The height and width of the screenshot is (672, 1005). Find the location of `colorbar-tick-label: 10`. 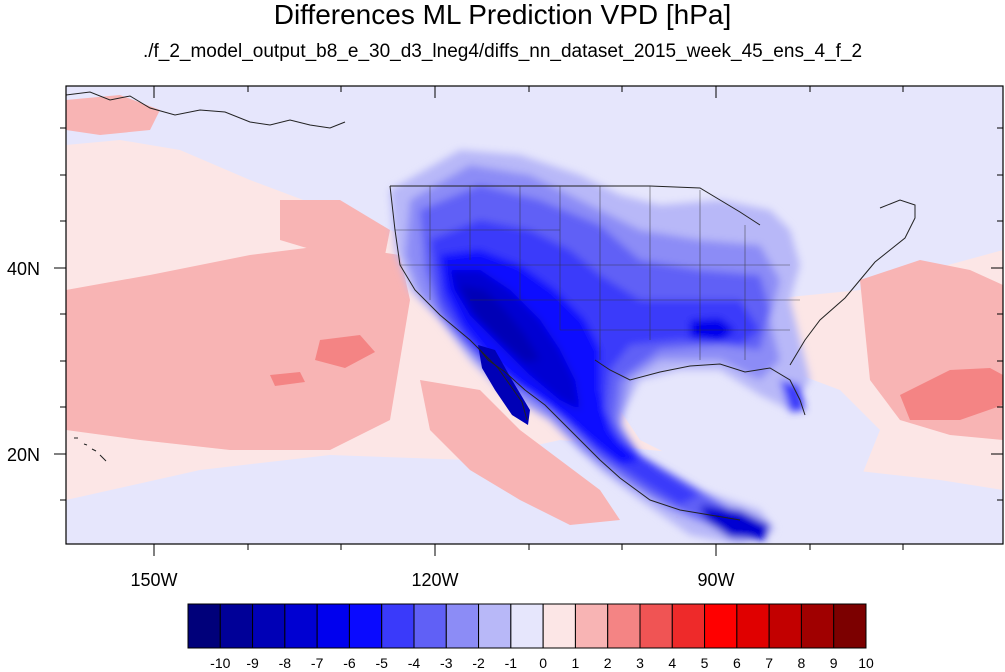

colorbar-tick-label: 10 is located at coordinates (866, 663).